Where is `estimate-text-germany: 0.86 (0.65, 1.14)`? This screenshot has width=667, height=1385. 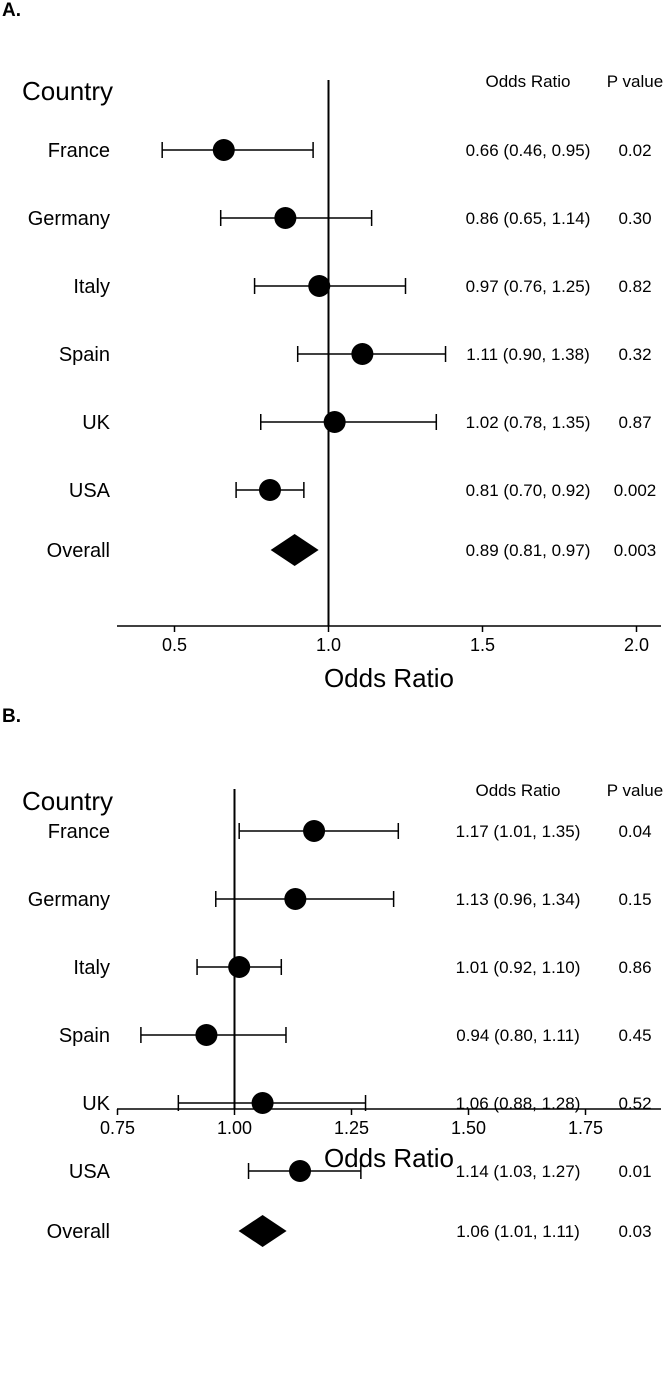 estimate-text-germany: 0.86 (0.65, 1.14) is located at coordinates (528, 218).